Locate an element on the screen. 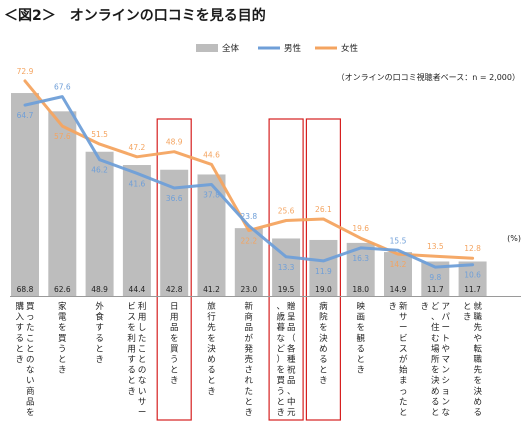 Image resolution: width=529 pixels, height=425 pixels. category-label-2: 家電を買うとき is located at coordinates (62, 338).